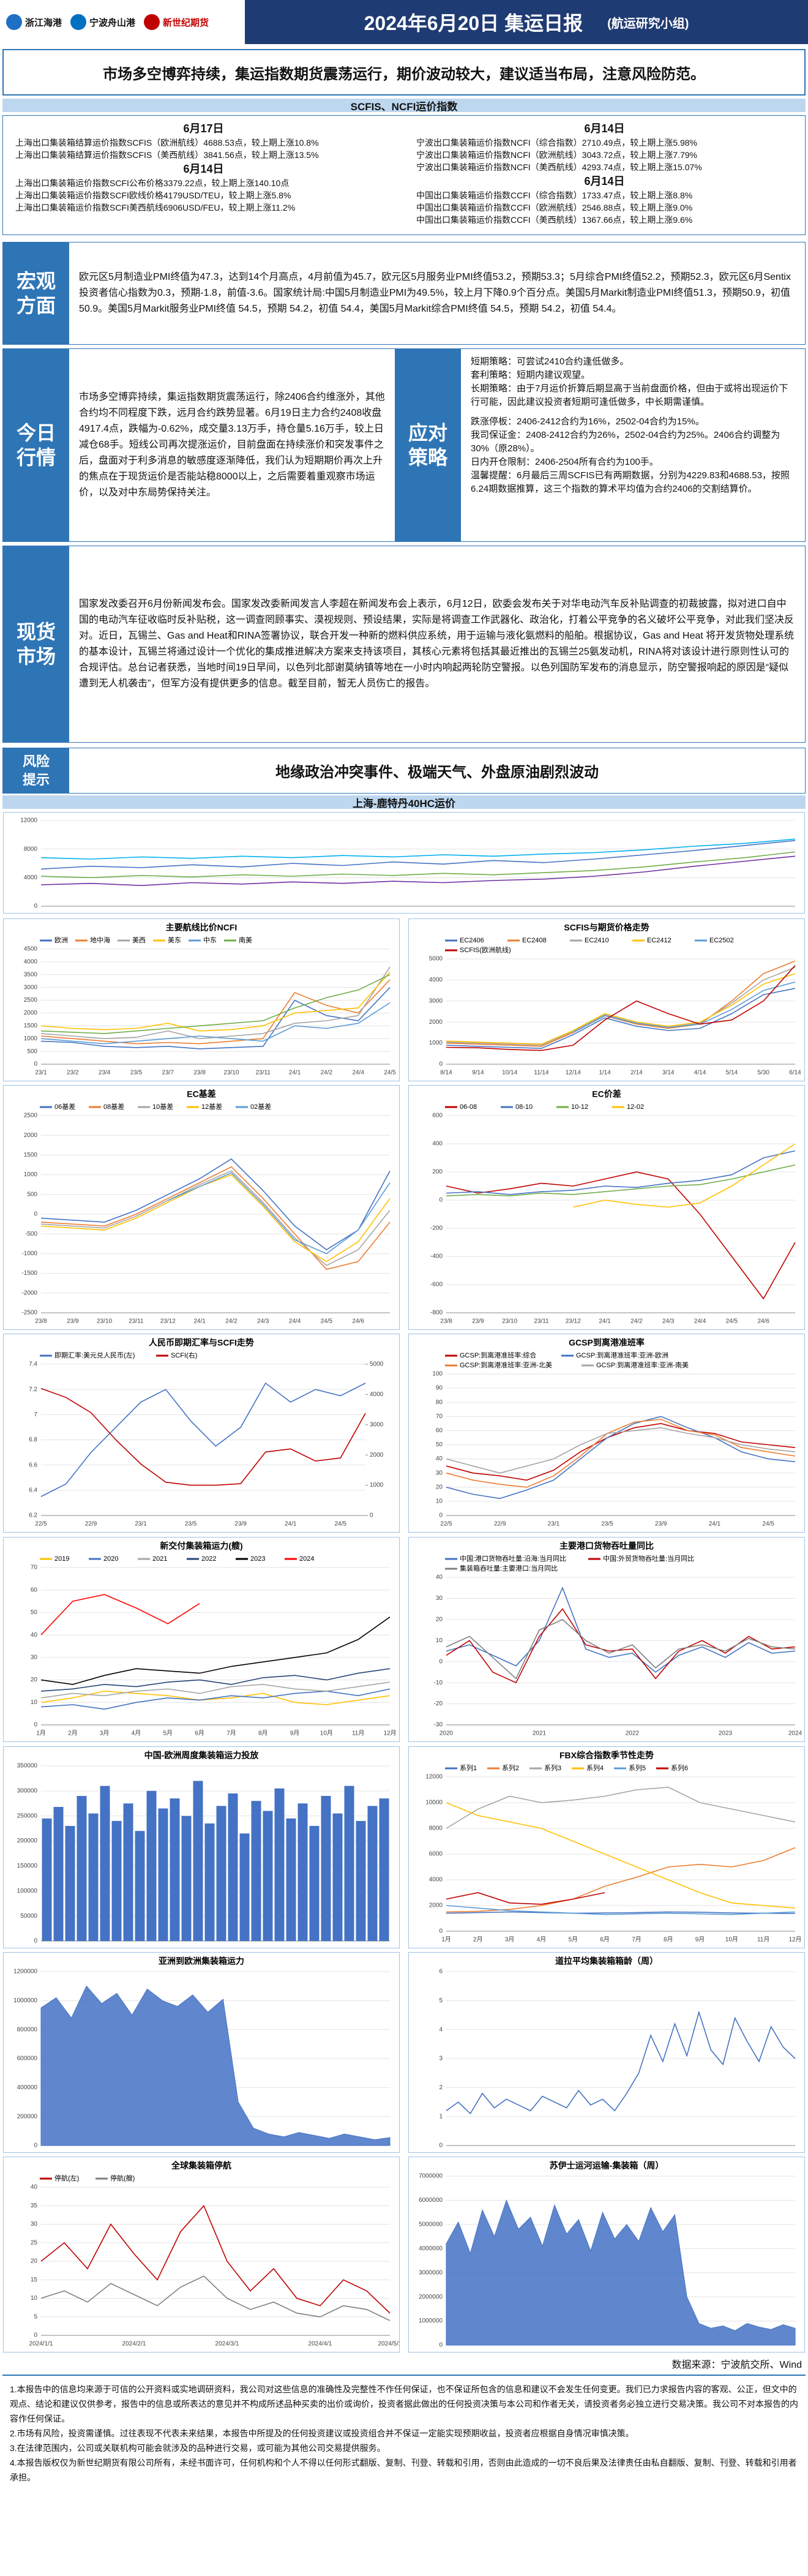 This screenshot has width=808, height=2576. I want to click on x-tick-label: 24/5, so click(327, 1321).